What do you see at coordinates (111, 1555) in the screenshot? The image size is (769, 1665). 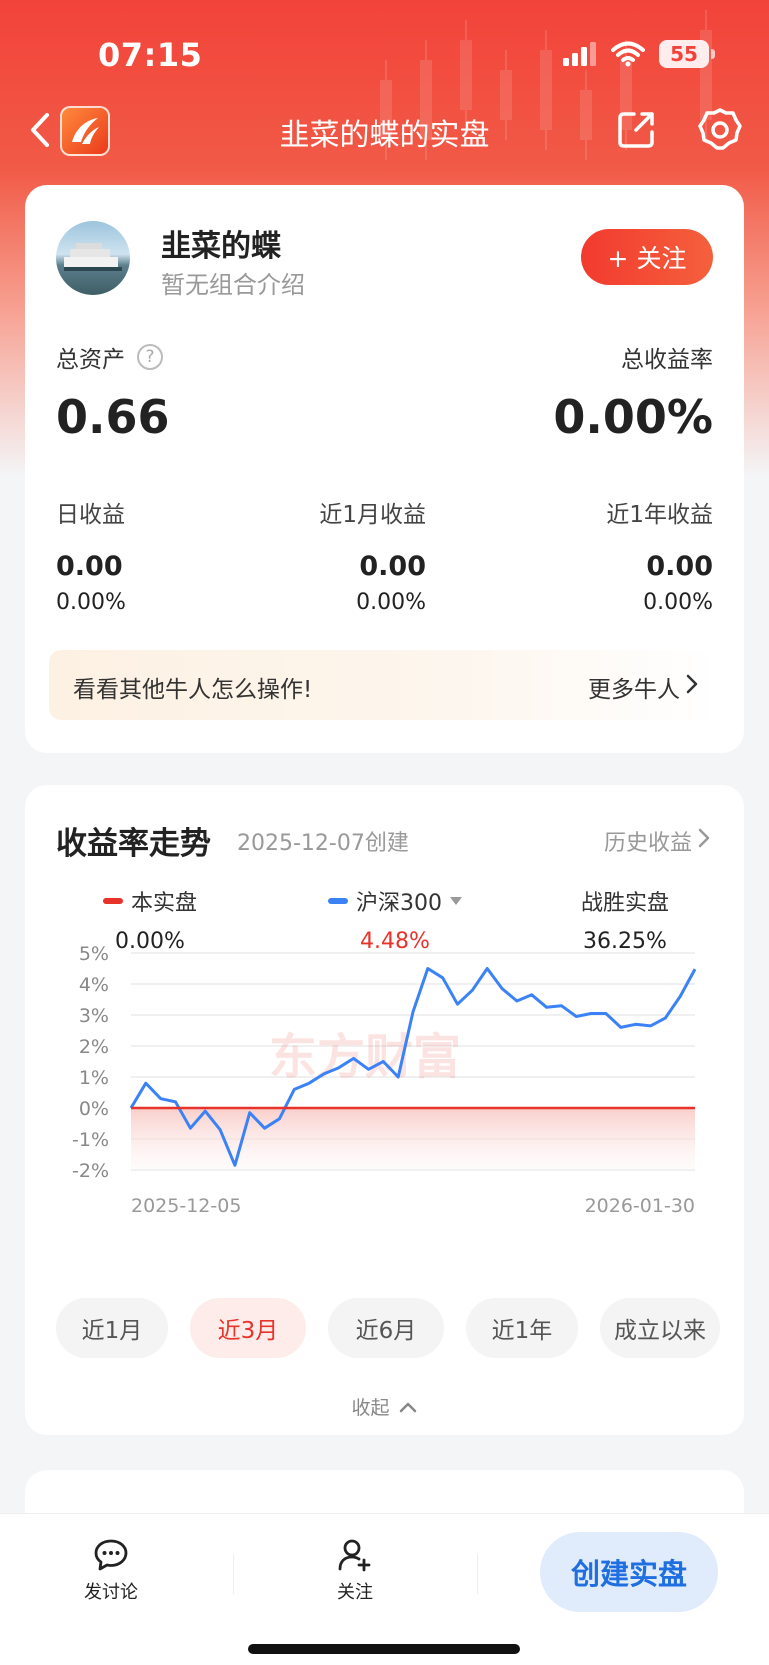 I see `chat-bubble-icon` at bounding box center [111, 1555].